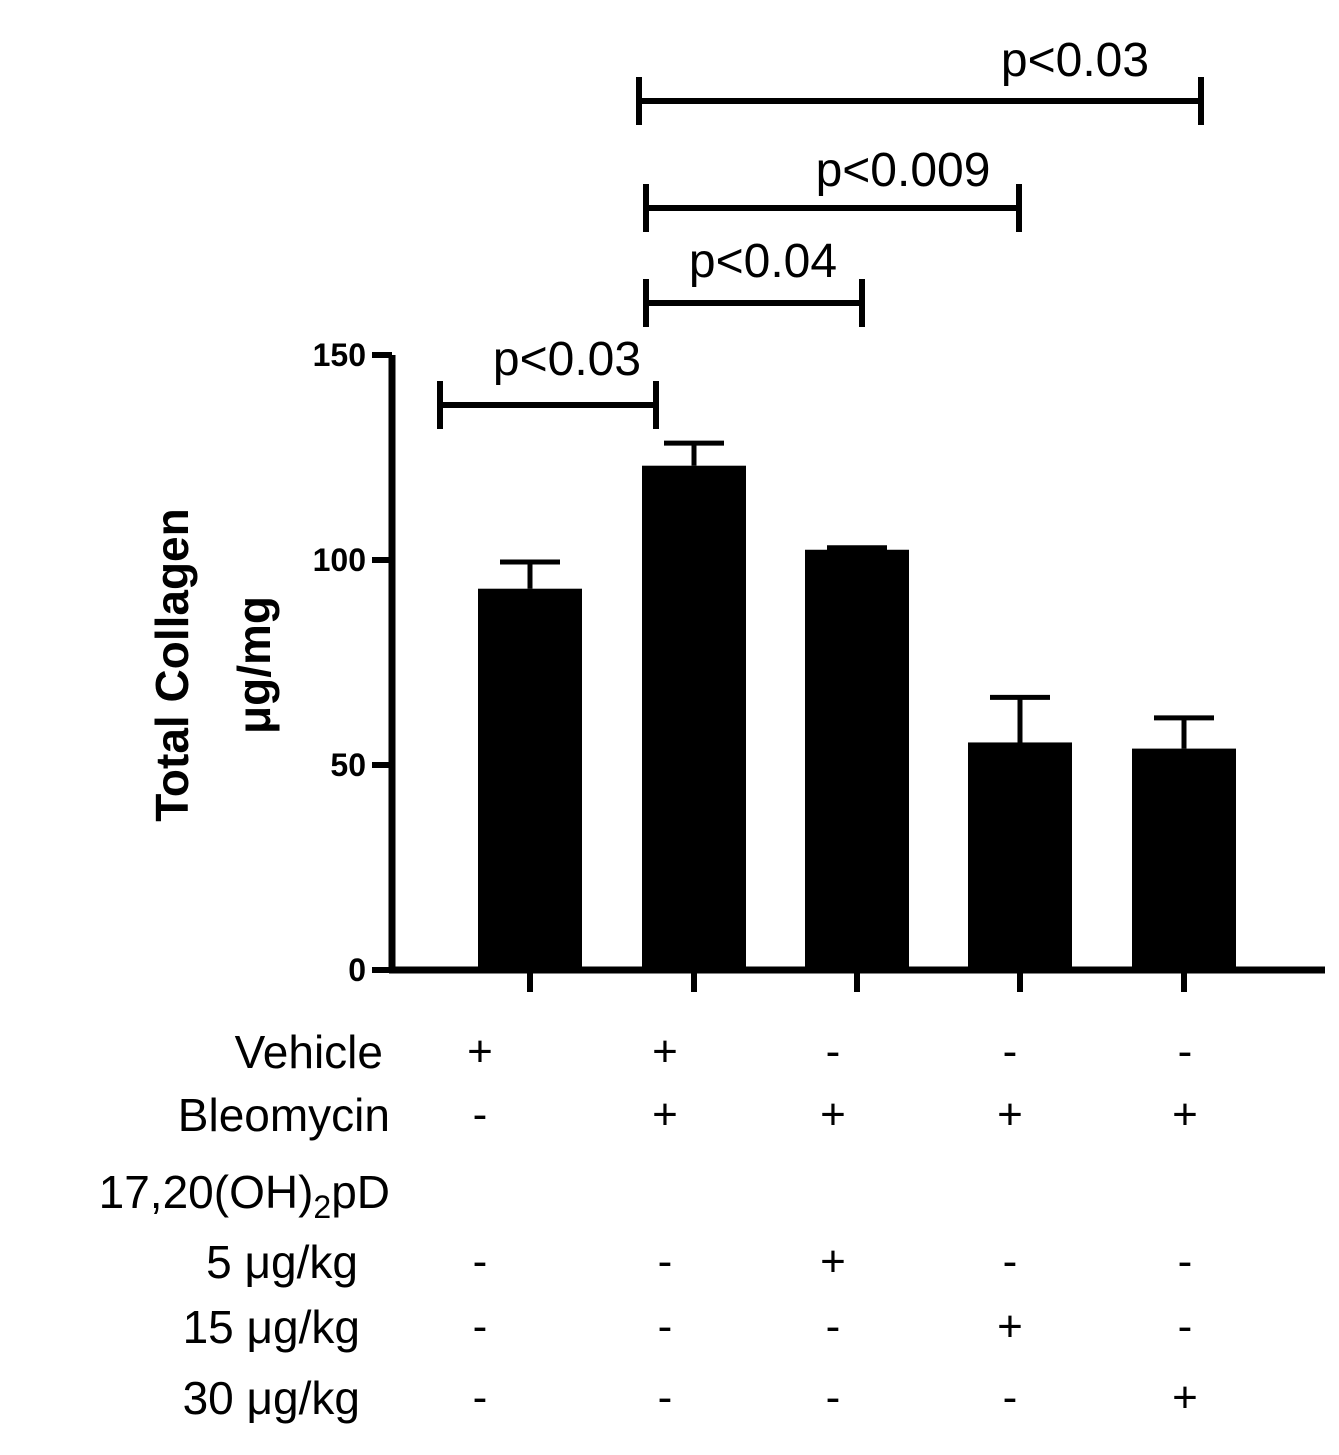 This screenshot has width=1339, height=1455. What do you see at coordinates (348, 765) in the screenshot?
I see `y-tick-label-50: 50` at bounding box center [348, 765].